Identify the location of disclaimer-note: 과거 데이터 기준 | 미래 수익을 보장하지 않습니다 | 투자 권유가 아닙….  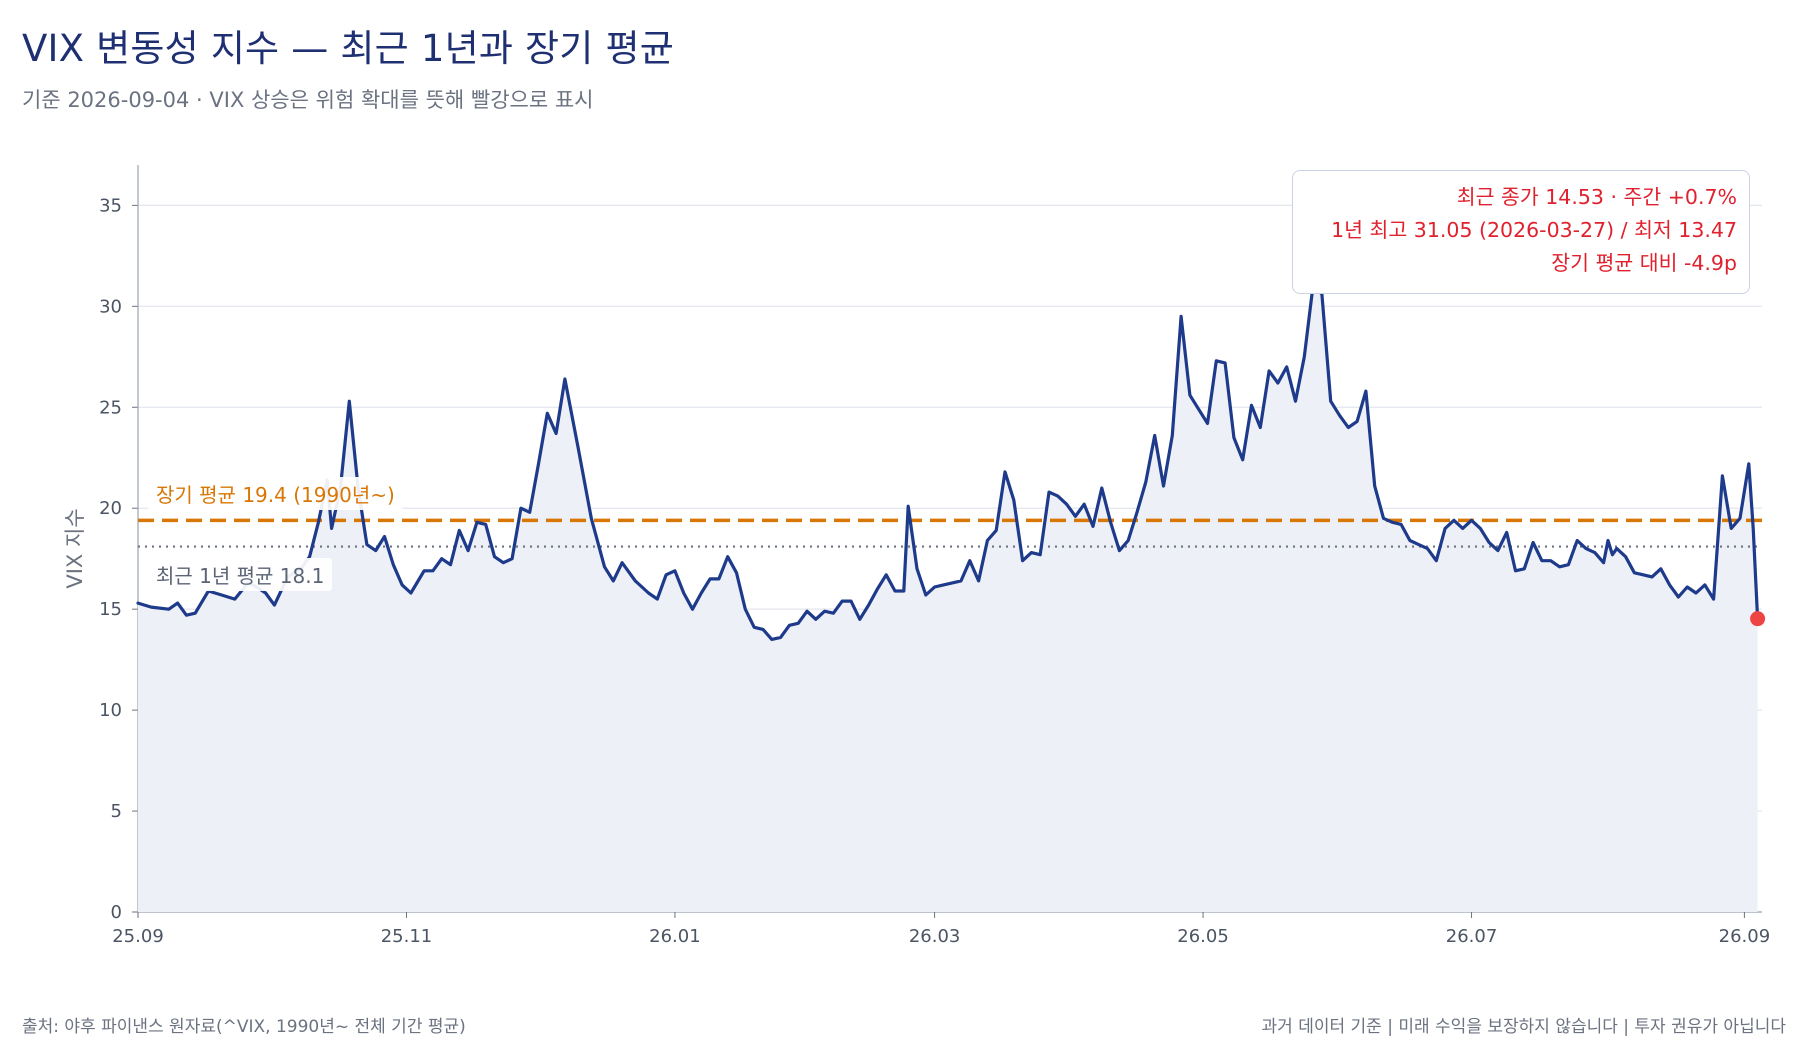
(1523, 1027).